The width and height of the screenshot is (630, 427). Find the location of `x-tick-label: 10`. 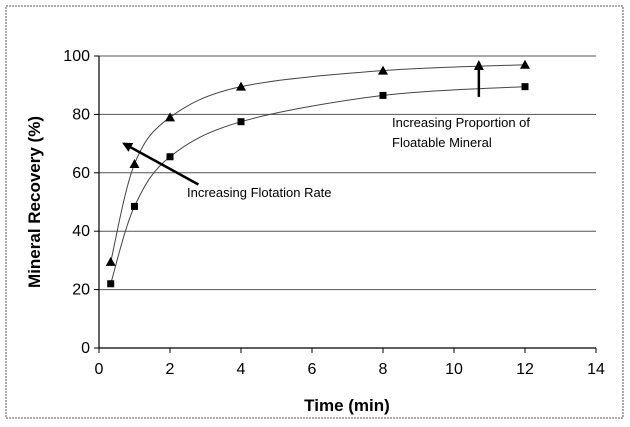

x-tick-label: 10 is located at coordinates (454, 369).